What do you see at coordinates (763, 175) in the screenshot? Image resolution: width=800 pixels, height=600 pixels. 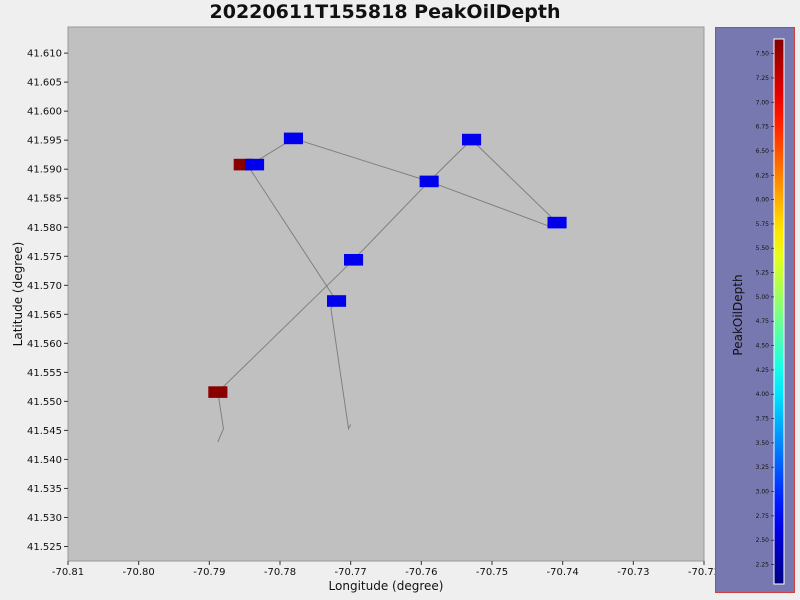 I see `colorbar-tick-label: 6.25` at bounding box center [763, 175].